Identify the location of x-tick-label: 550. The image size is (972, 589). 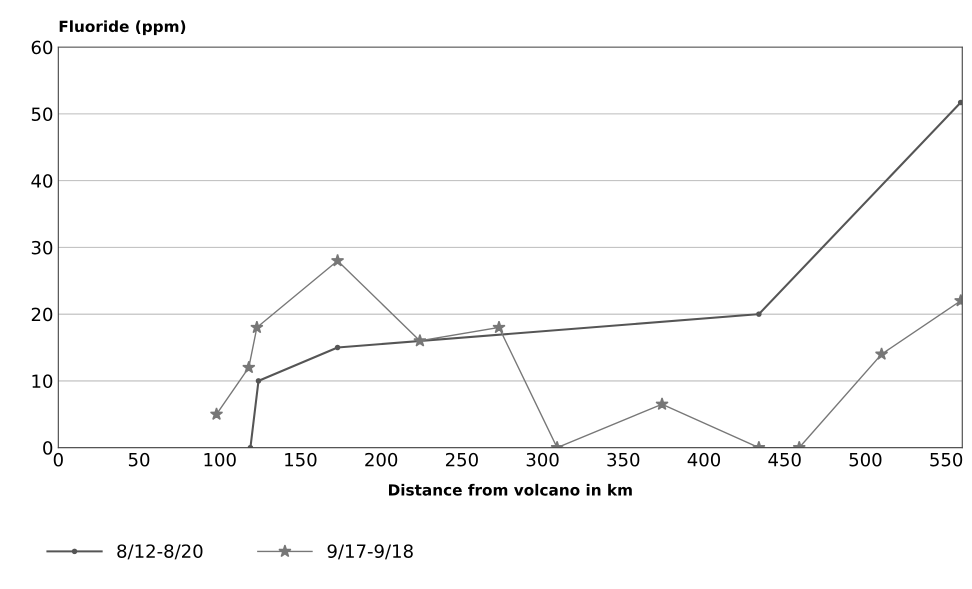
(946, 459).